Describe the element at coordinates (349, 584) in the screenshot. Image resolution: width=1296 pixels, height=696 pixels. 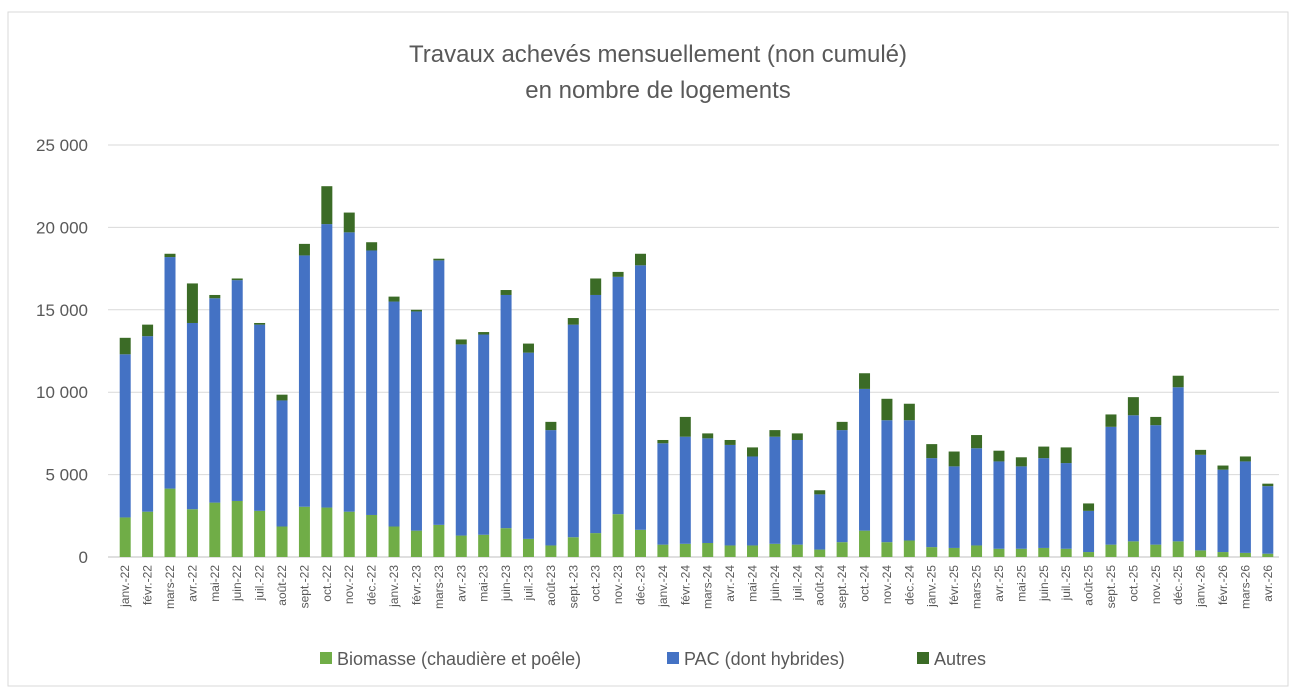
I see `x-tick-label: nov.-22` at that location.